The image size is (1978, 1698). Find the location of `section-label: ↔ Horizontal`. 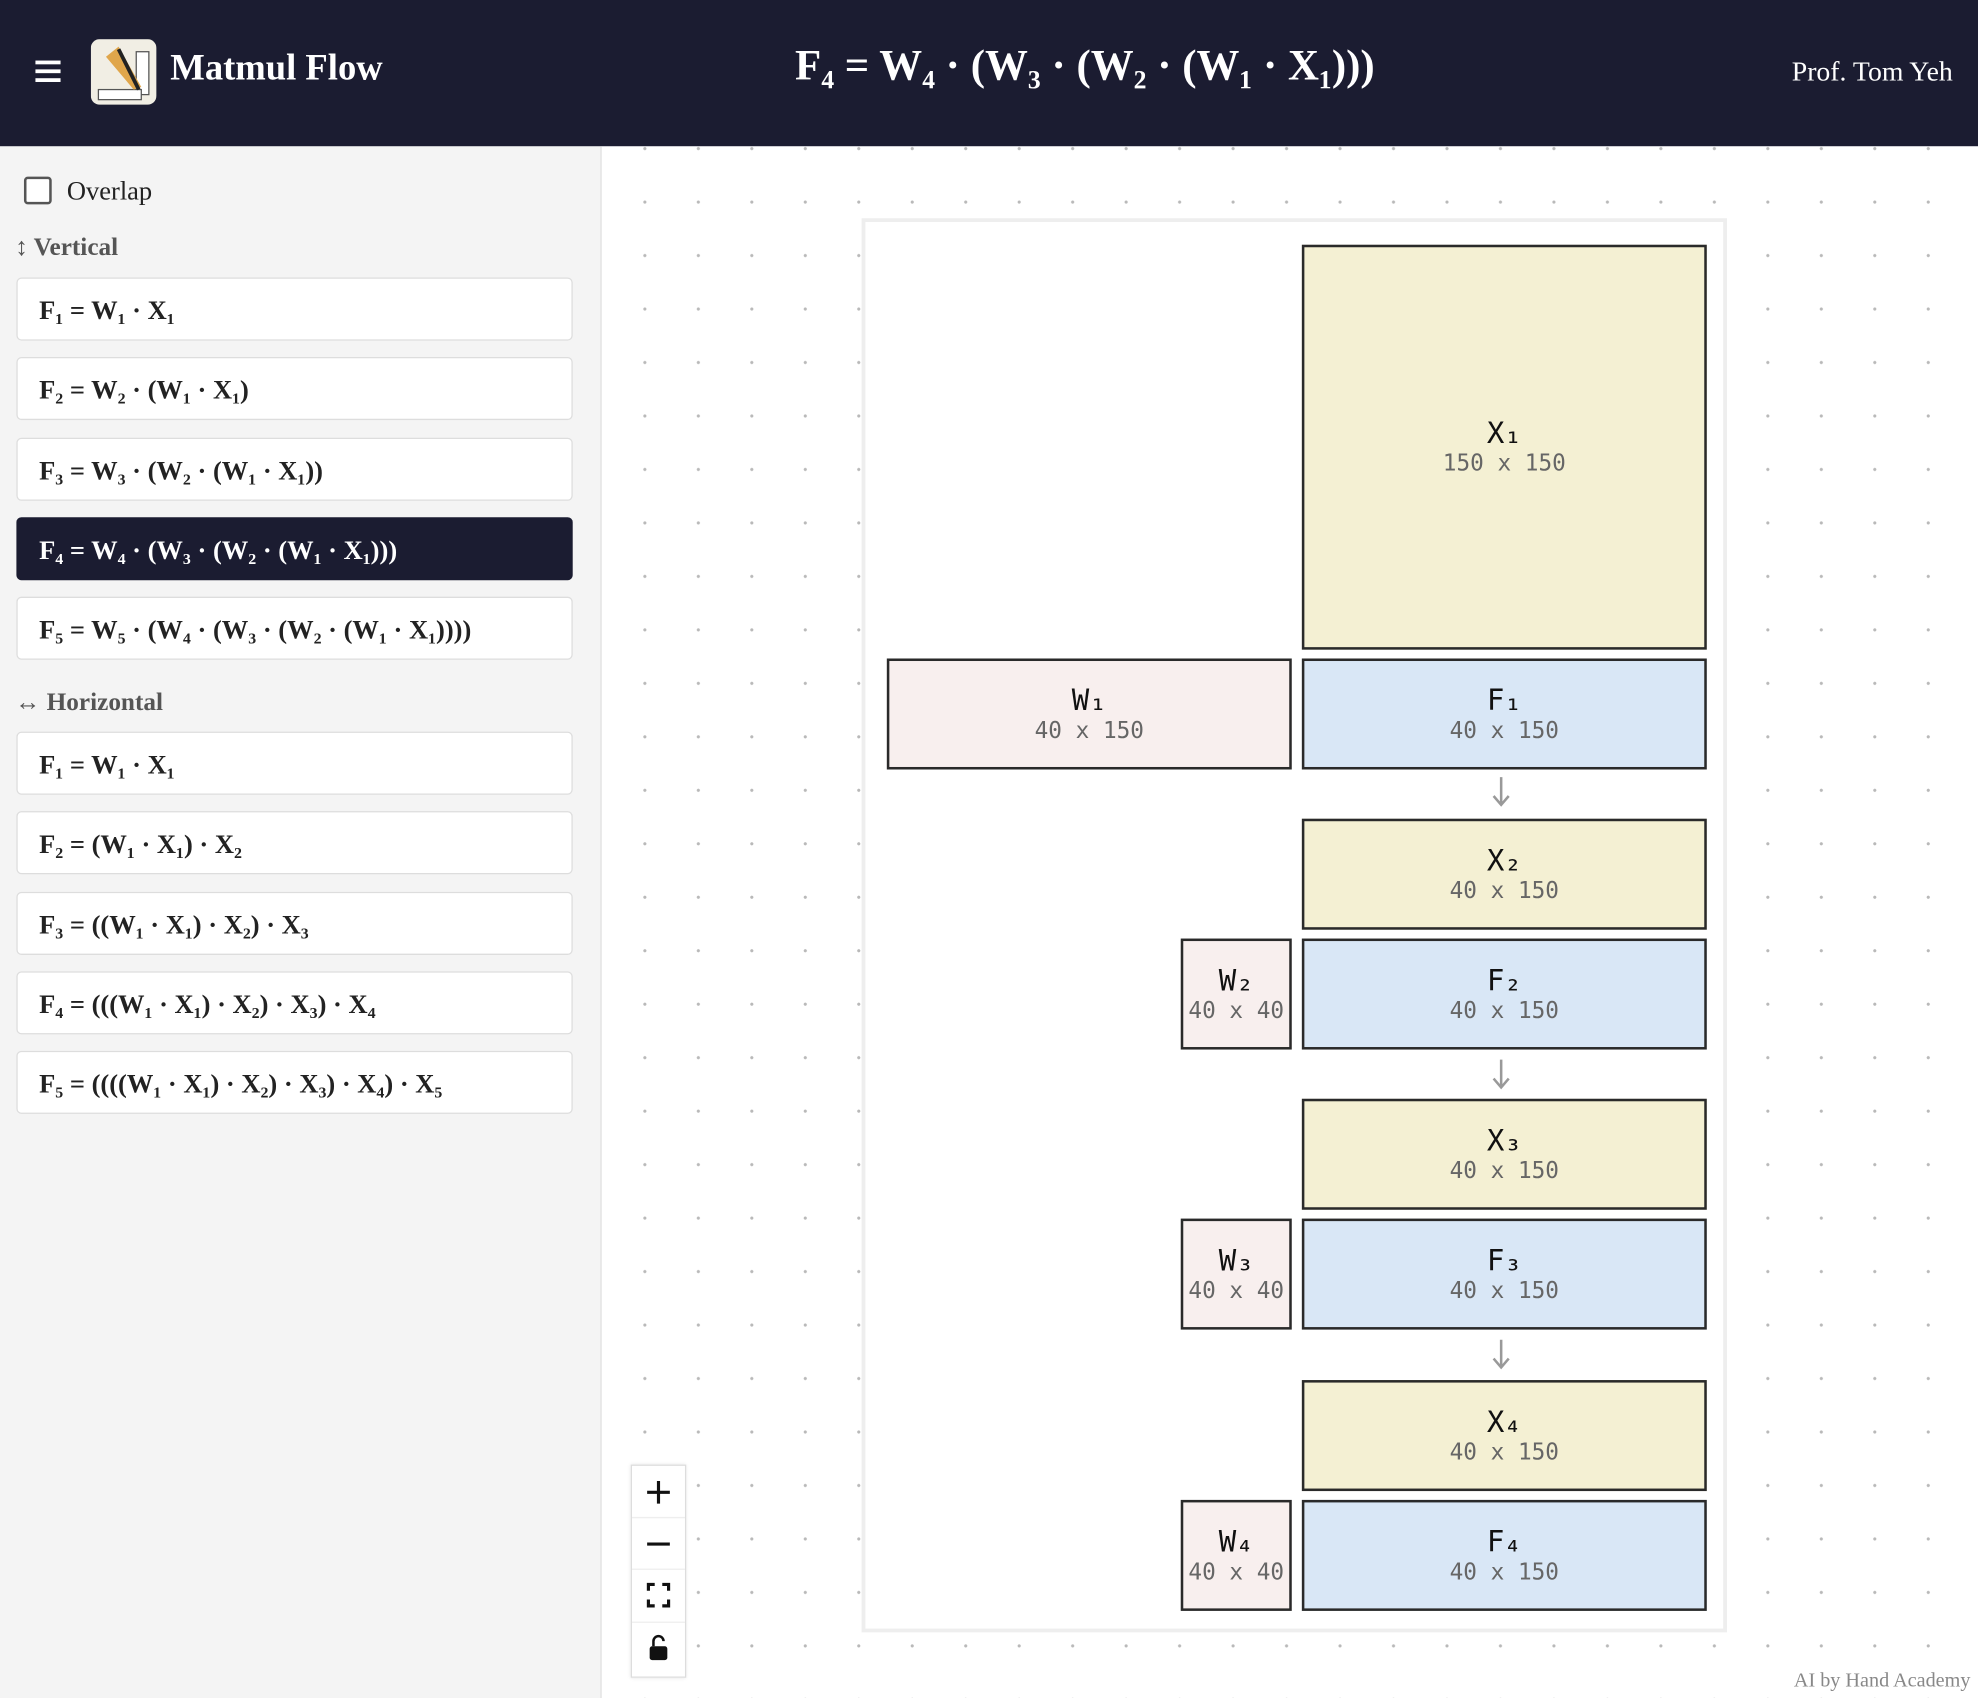

section-label: ↔ Horizontal is located at coordinates (89, 702).